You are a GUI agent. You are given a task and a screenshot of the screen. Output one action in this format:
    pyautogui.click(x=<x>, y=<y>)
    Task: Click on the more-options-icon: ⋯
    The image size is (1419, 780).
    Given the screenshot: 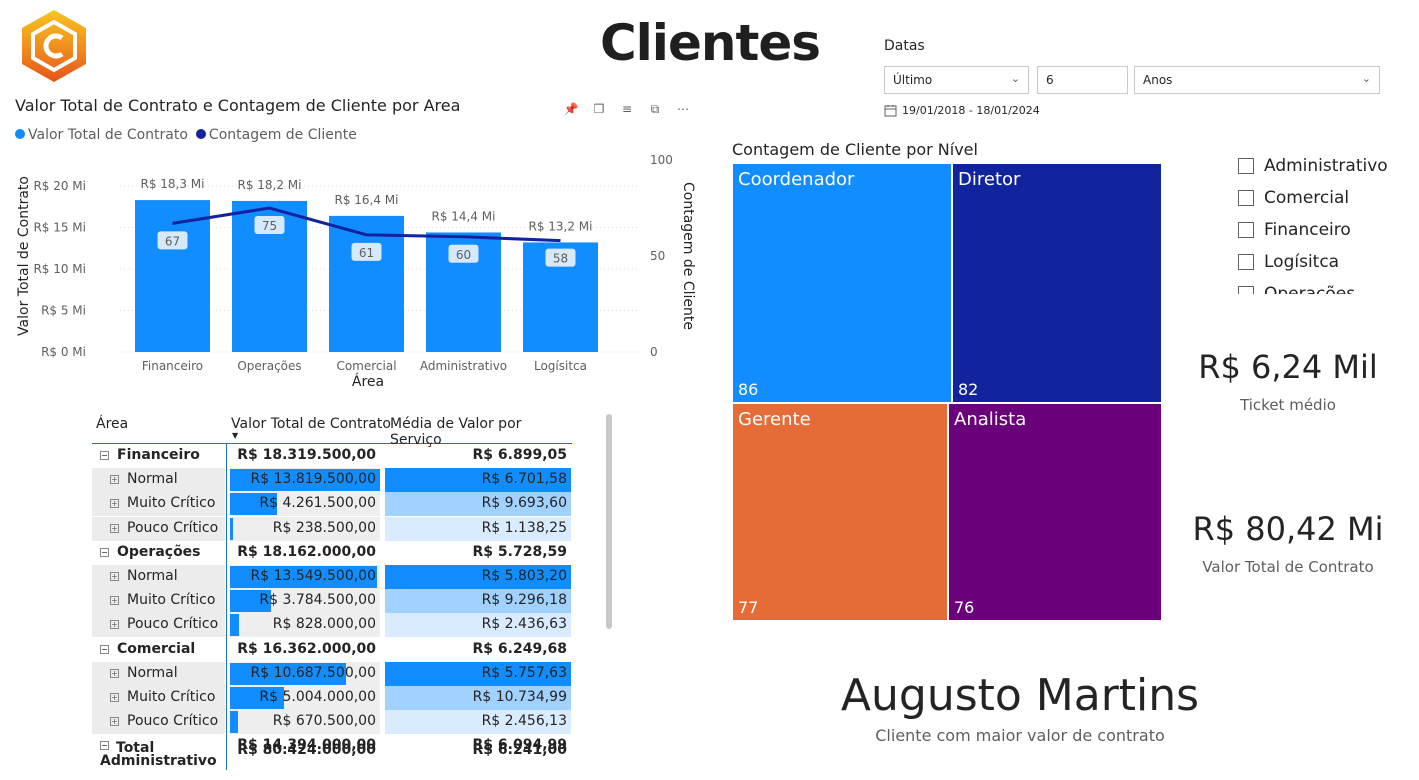 What is the action you would take?
    pyautogui.click(x=683, y=109)
    